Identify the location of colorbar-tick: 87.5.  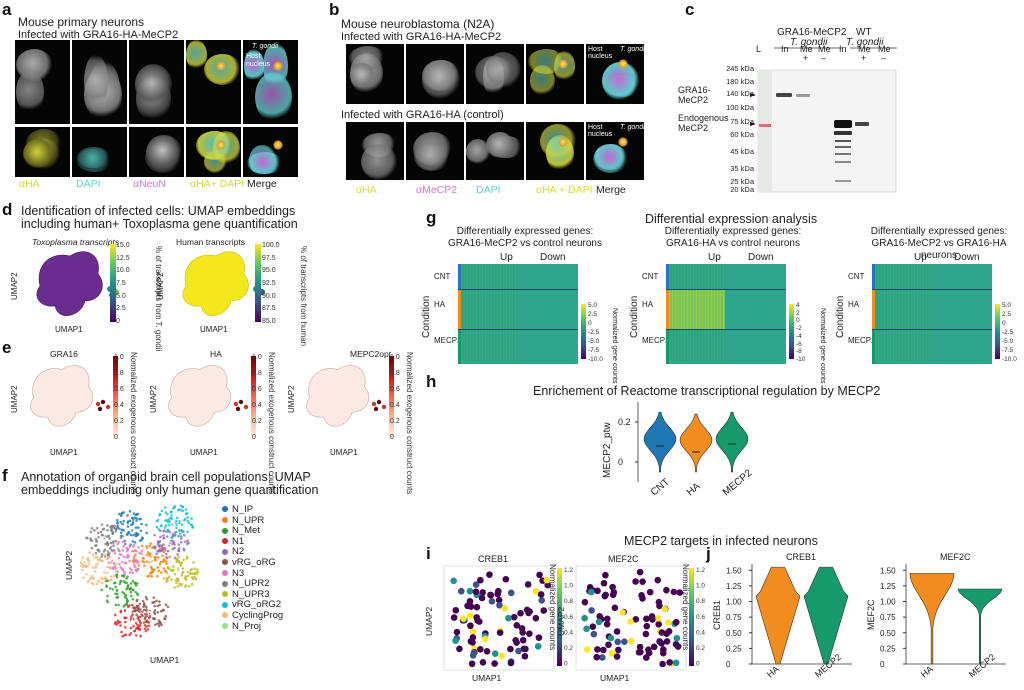
(269, 309).